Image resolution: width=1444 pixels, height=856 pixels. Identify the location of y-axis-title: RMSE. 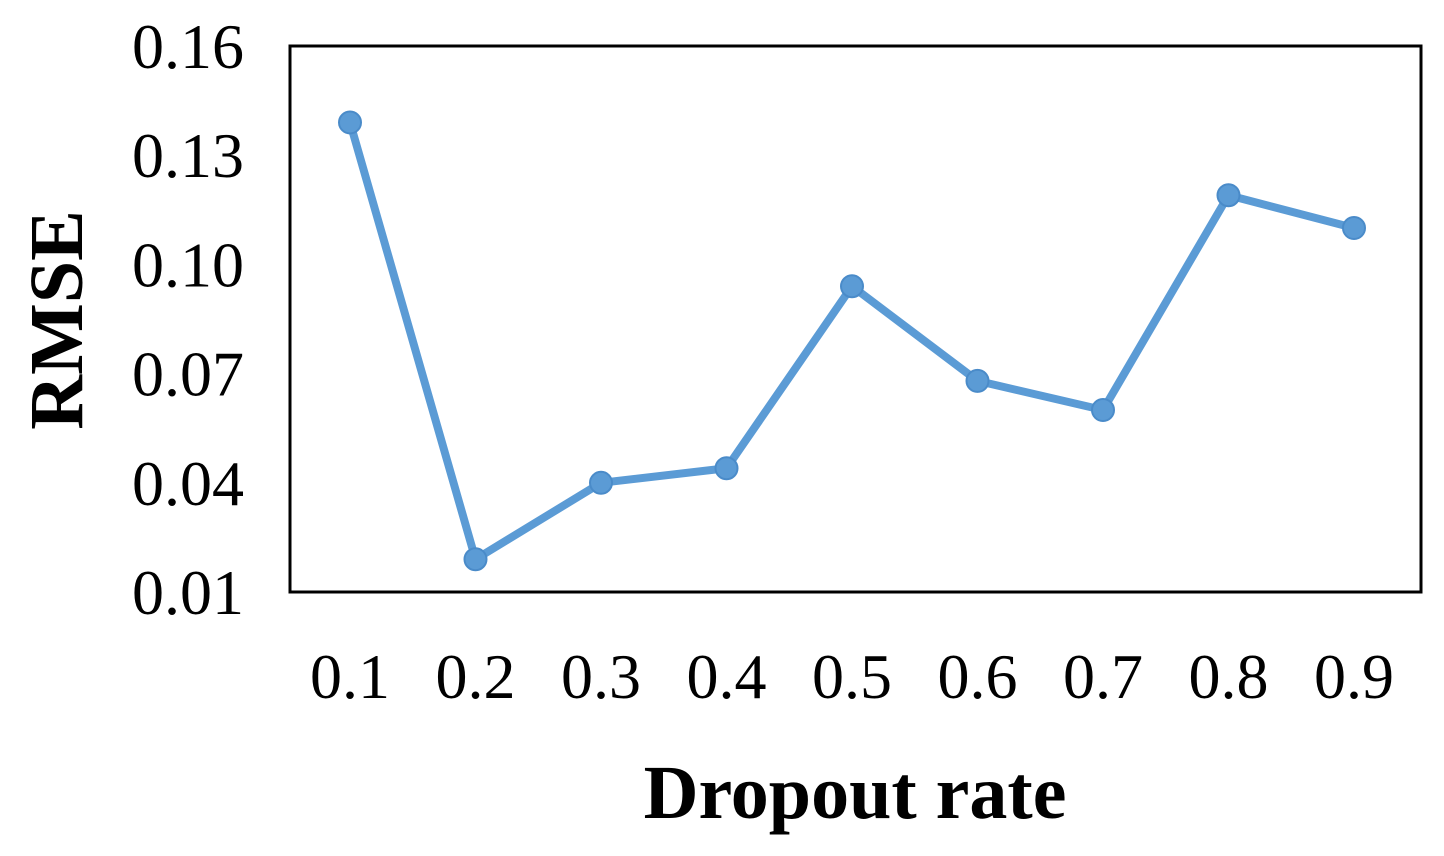
(57, 320).